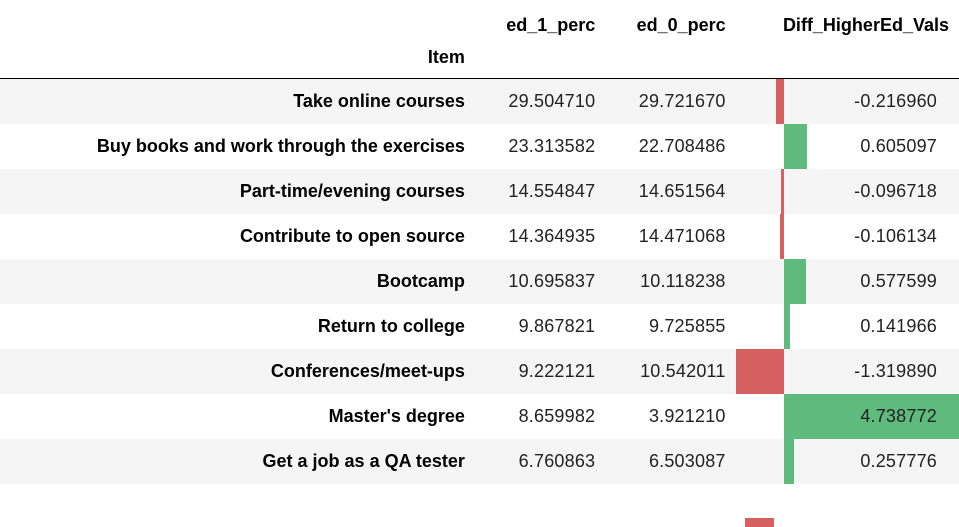 Image resolution: width=959 pixels, height=527 pixels. What do you see at coordinates (557, 371) in the screenshot?
I see `ed-1-perc-cell: 9.222121` at bounding box center [557, 371].